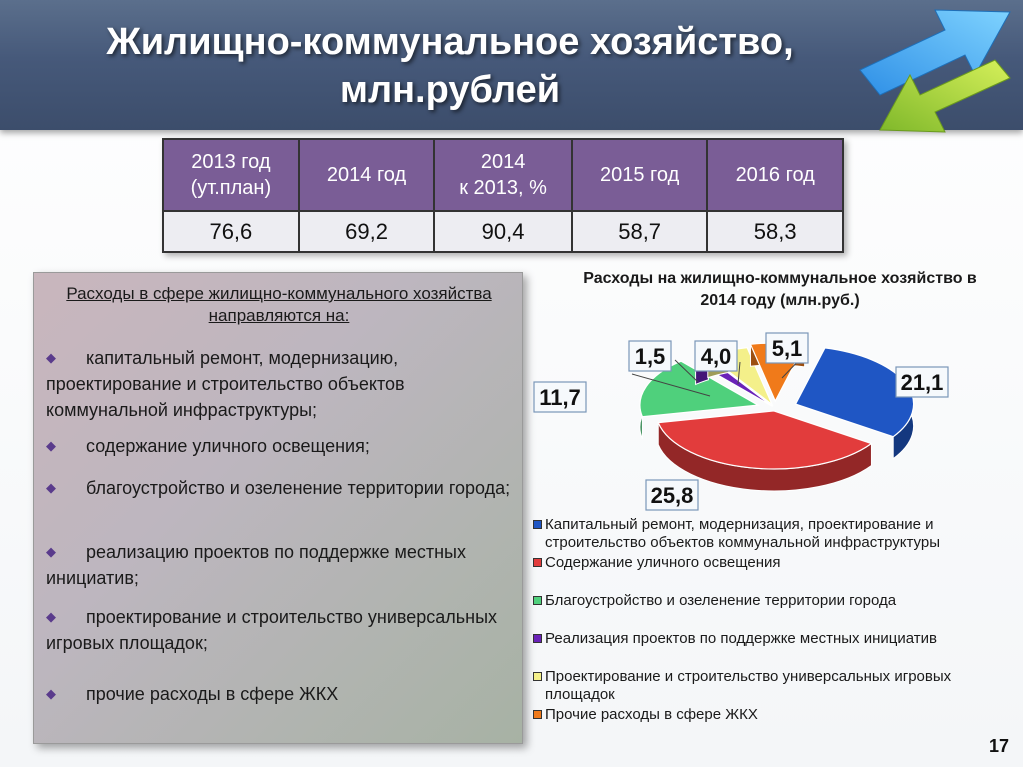 The height and width of the screenshot is (767, 1023). What do you see at coordinates (366, 175) in the screenshot?
I see `table-header-cell: 2014 год` at bounding box center [366, 175].